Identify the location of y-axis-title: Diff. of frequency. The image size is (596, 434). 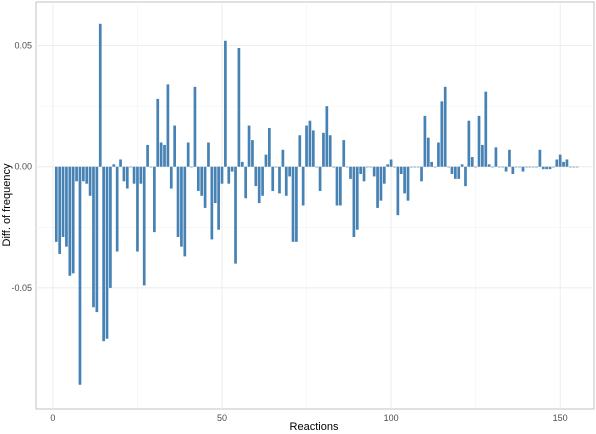
(7, 204).